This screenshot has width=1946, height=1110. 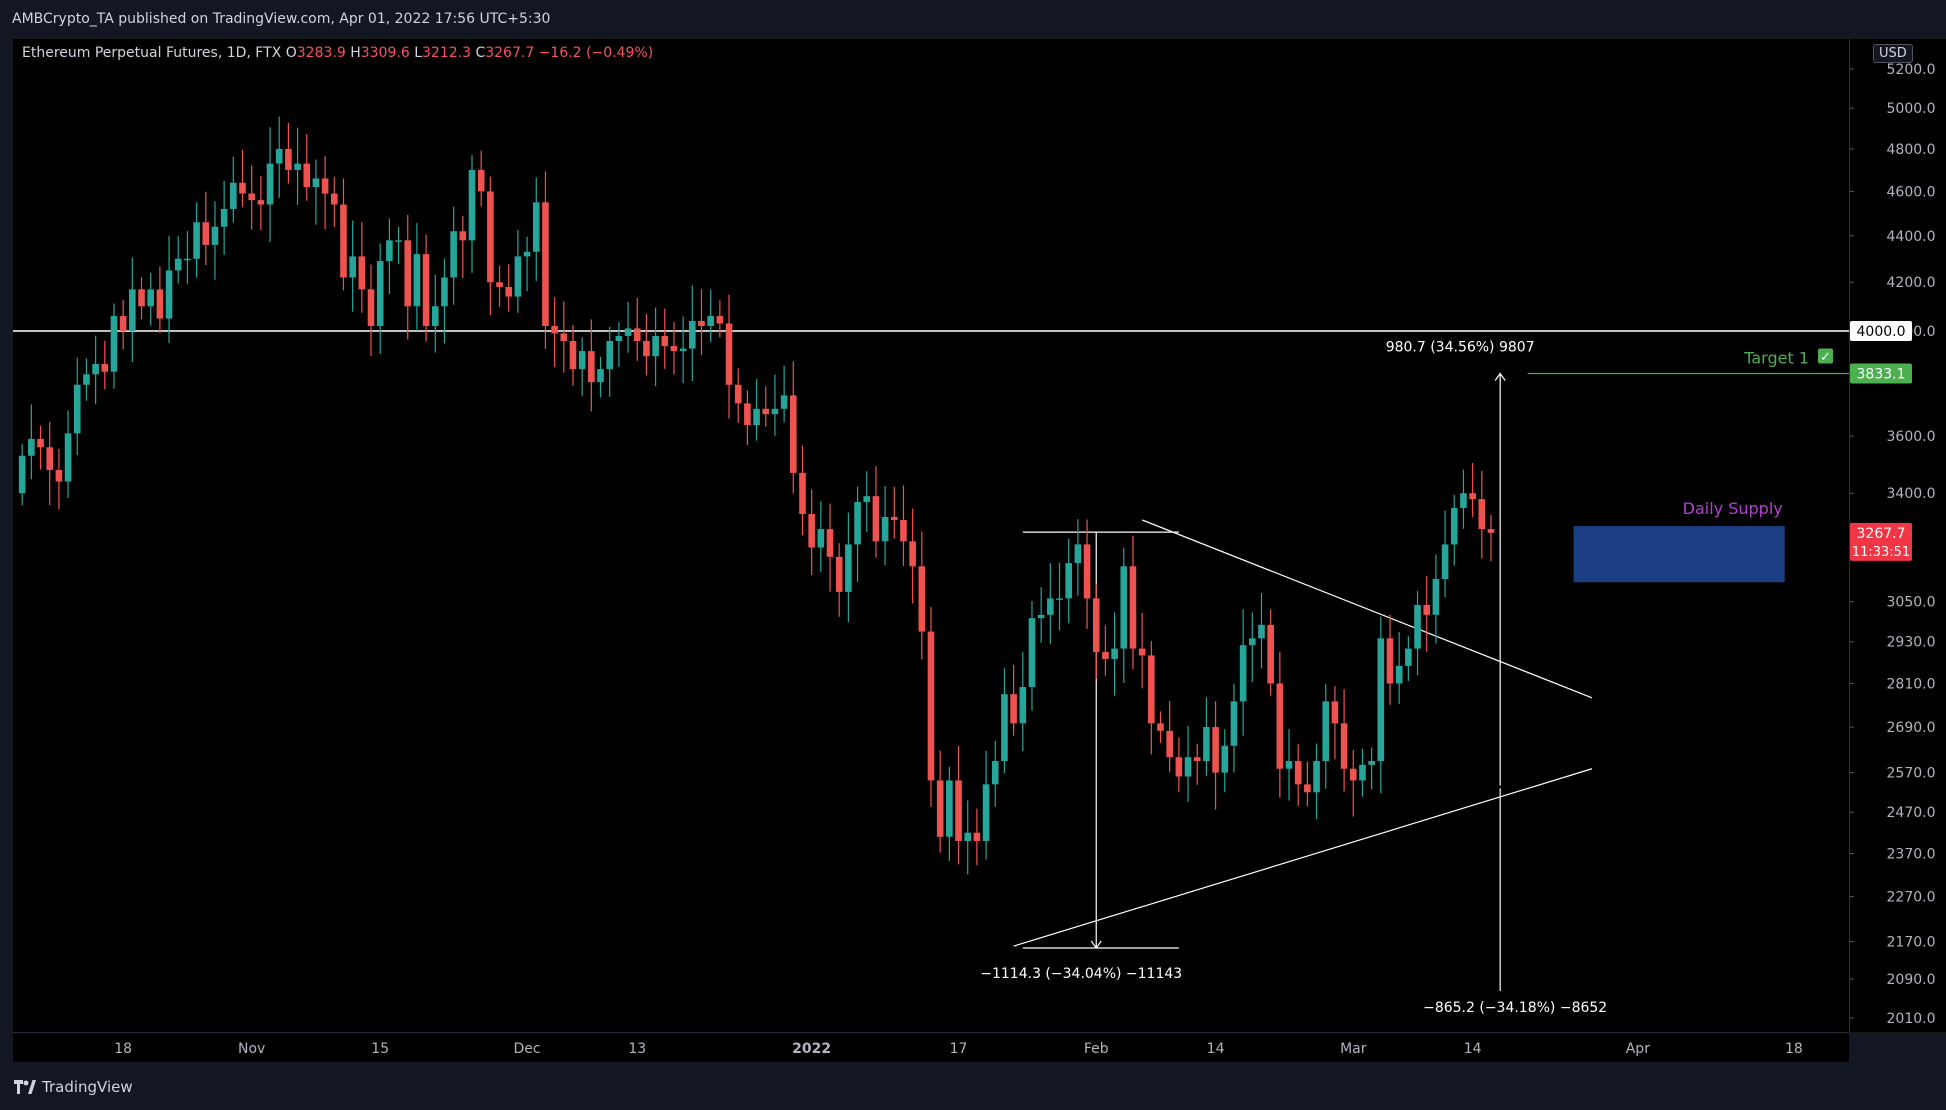 I want to click on time-tick-label: Dec, so click(x=527, y=1049).